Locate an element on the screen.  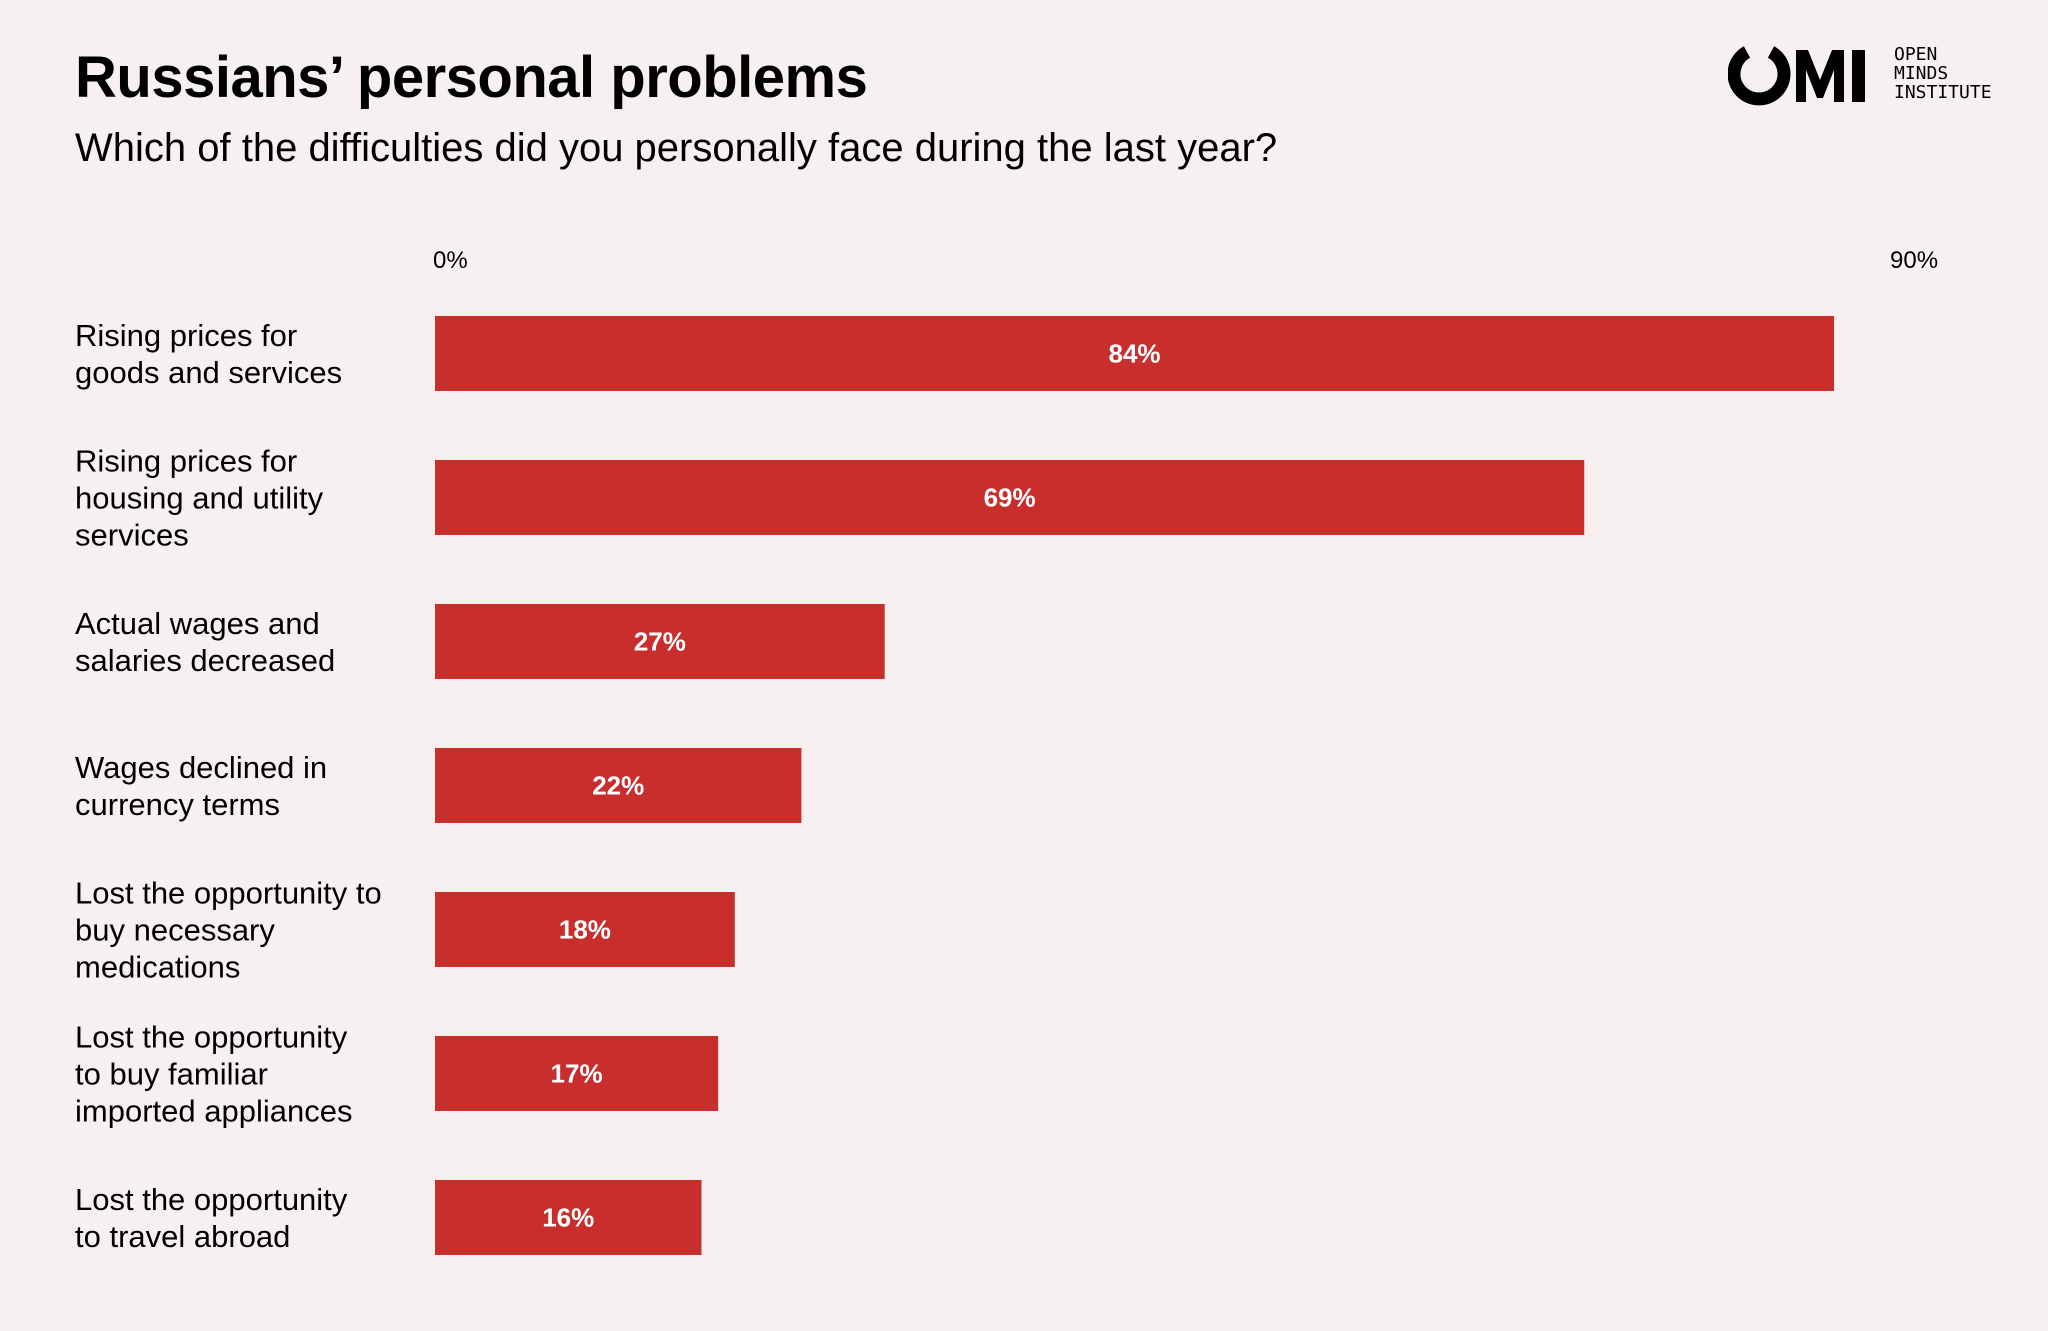
category-label-line: currency terms is located at coordinates (177, 804).